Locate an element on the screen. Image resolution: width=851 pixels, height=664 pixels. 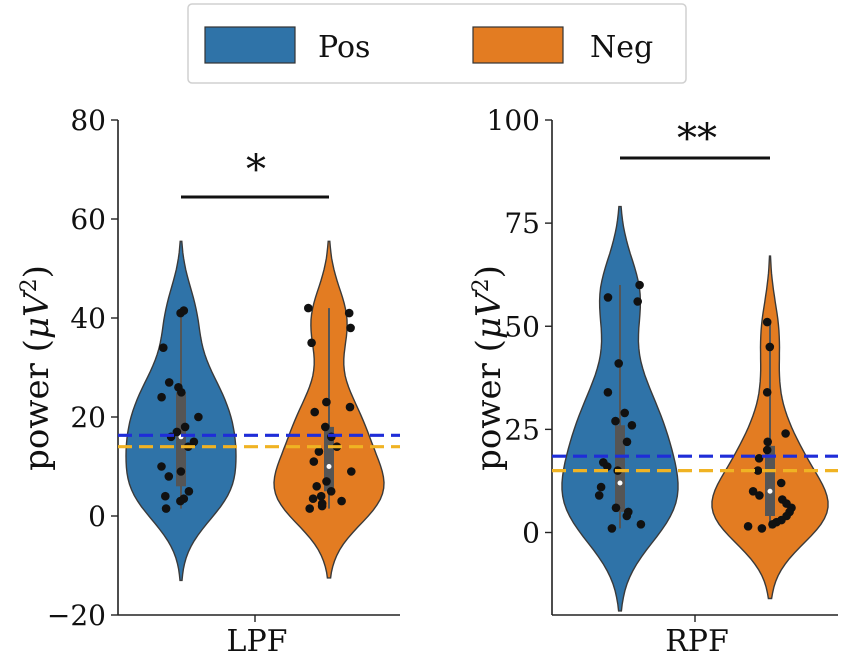
legend-pos-label: Pos is located at coordinates (344, 47).